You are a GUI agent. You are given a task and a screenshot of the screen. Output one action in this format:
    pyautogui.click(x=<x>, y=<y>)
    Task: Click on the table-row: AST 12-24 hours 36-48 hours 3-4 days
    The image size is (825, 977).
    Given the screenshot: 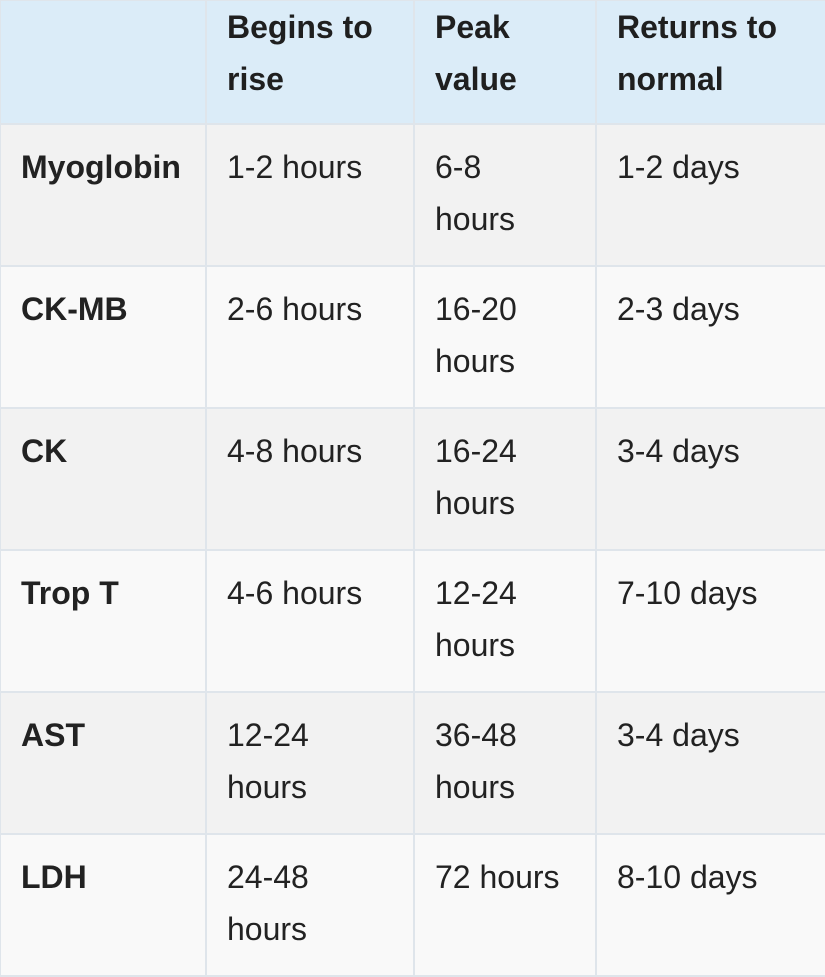 What is the action you would take?
    pyautogui.click(x=412, y=763)
    